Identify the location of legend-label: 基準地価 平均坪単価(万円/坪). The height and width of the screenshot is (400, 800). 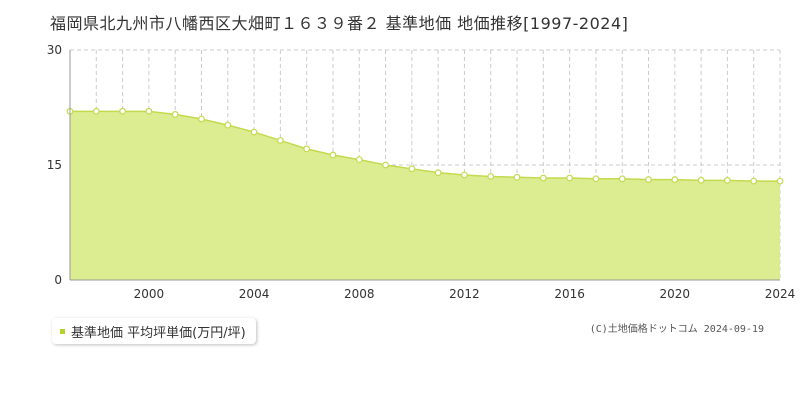
(158, 333).